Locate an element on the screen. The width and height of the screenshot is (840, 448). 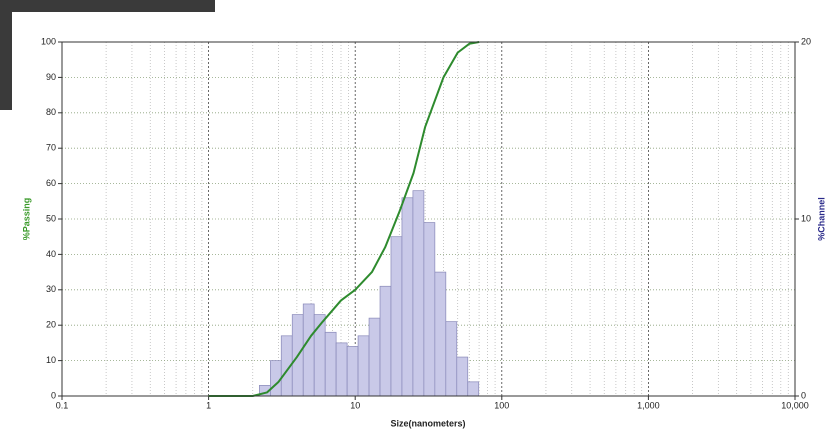
y2-tick-label: 10 is located at coordinates (806, 218).